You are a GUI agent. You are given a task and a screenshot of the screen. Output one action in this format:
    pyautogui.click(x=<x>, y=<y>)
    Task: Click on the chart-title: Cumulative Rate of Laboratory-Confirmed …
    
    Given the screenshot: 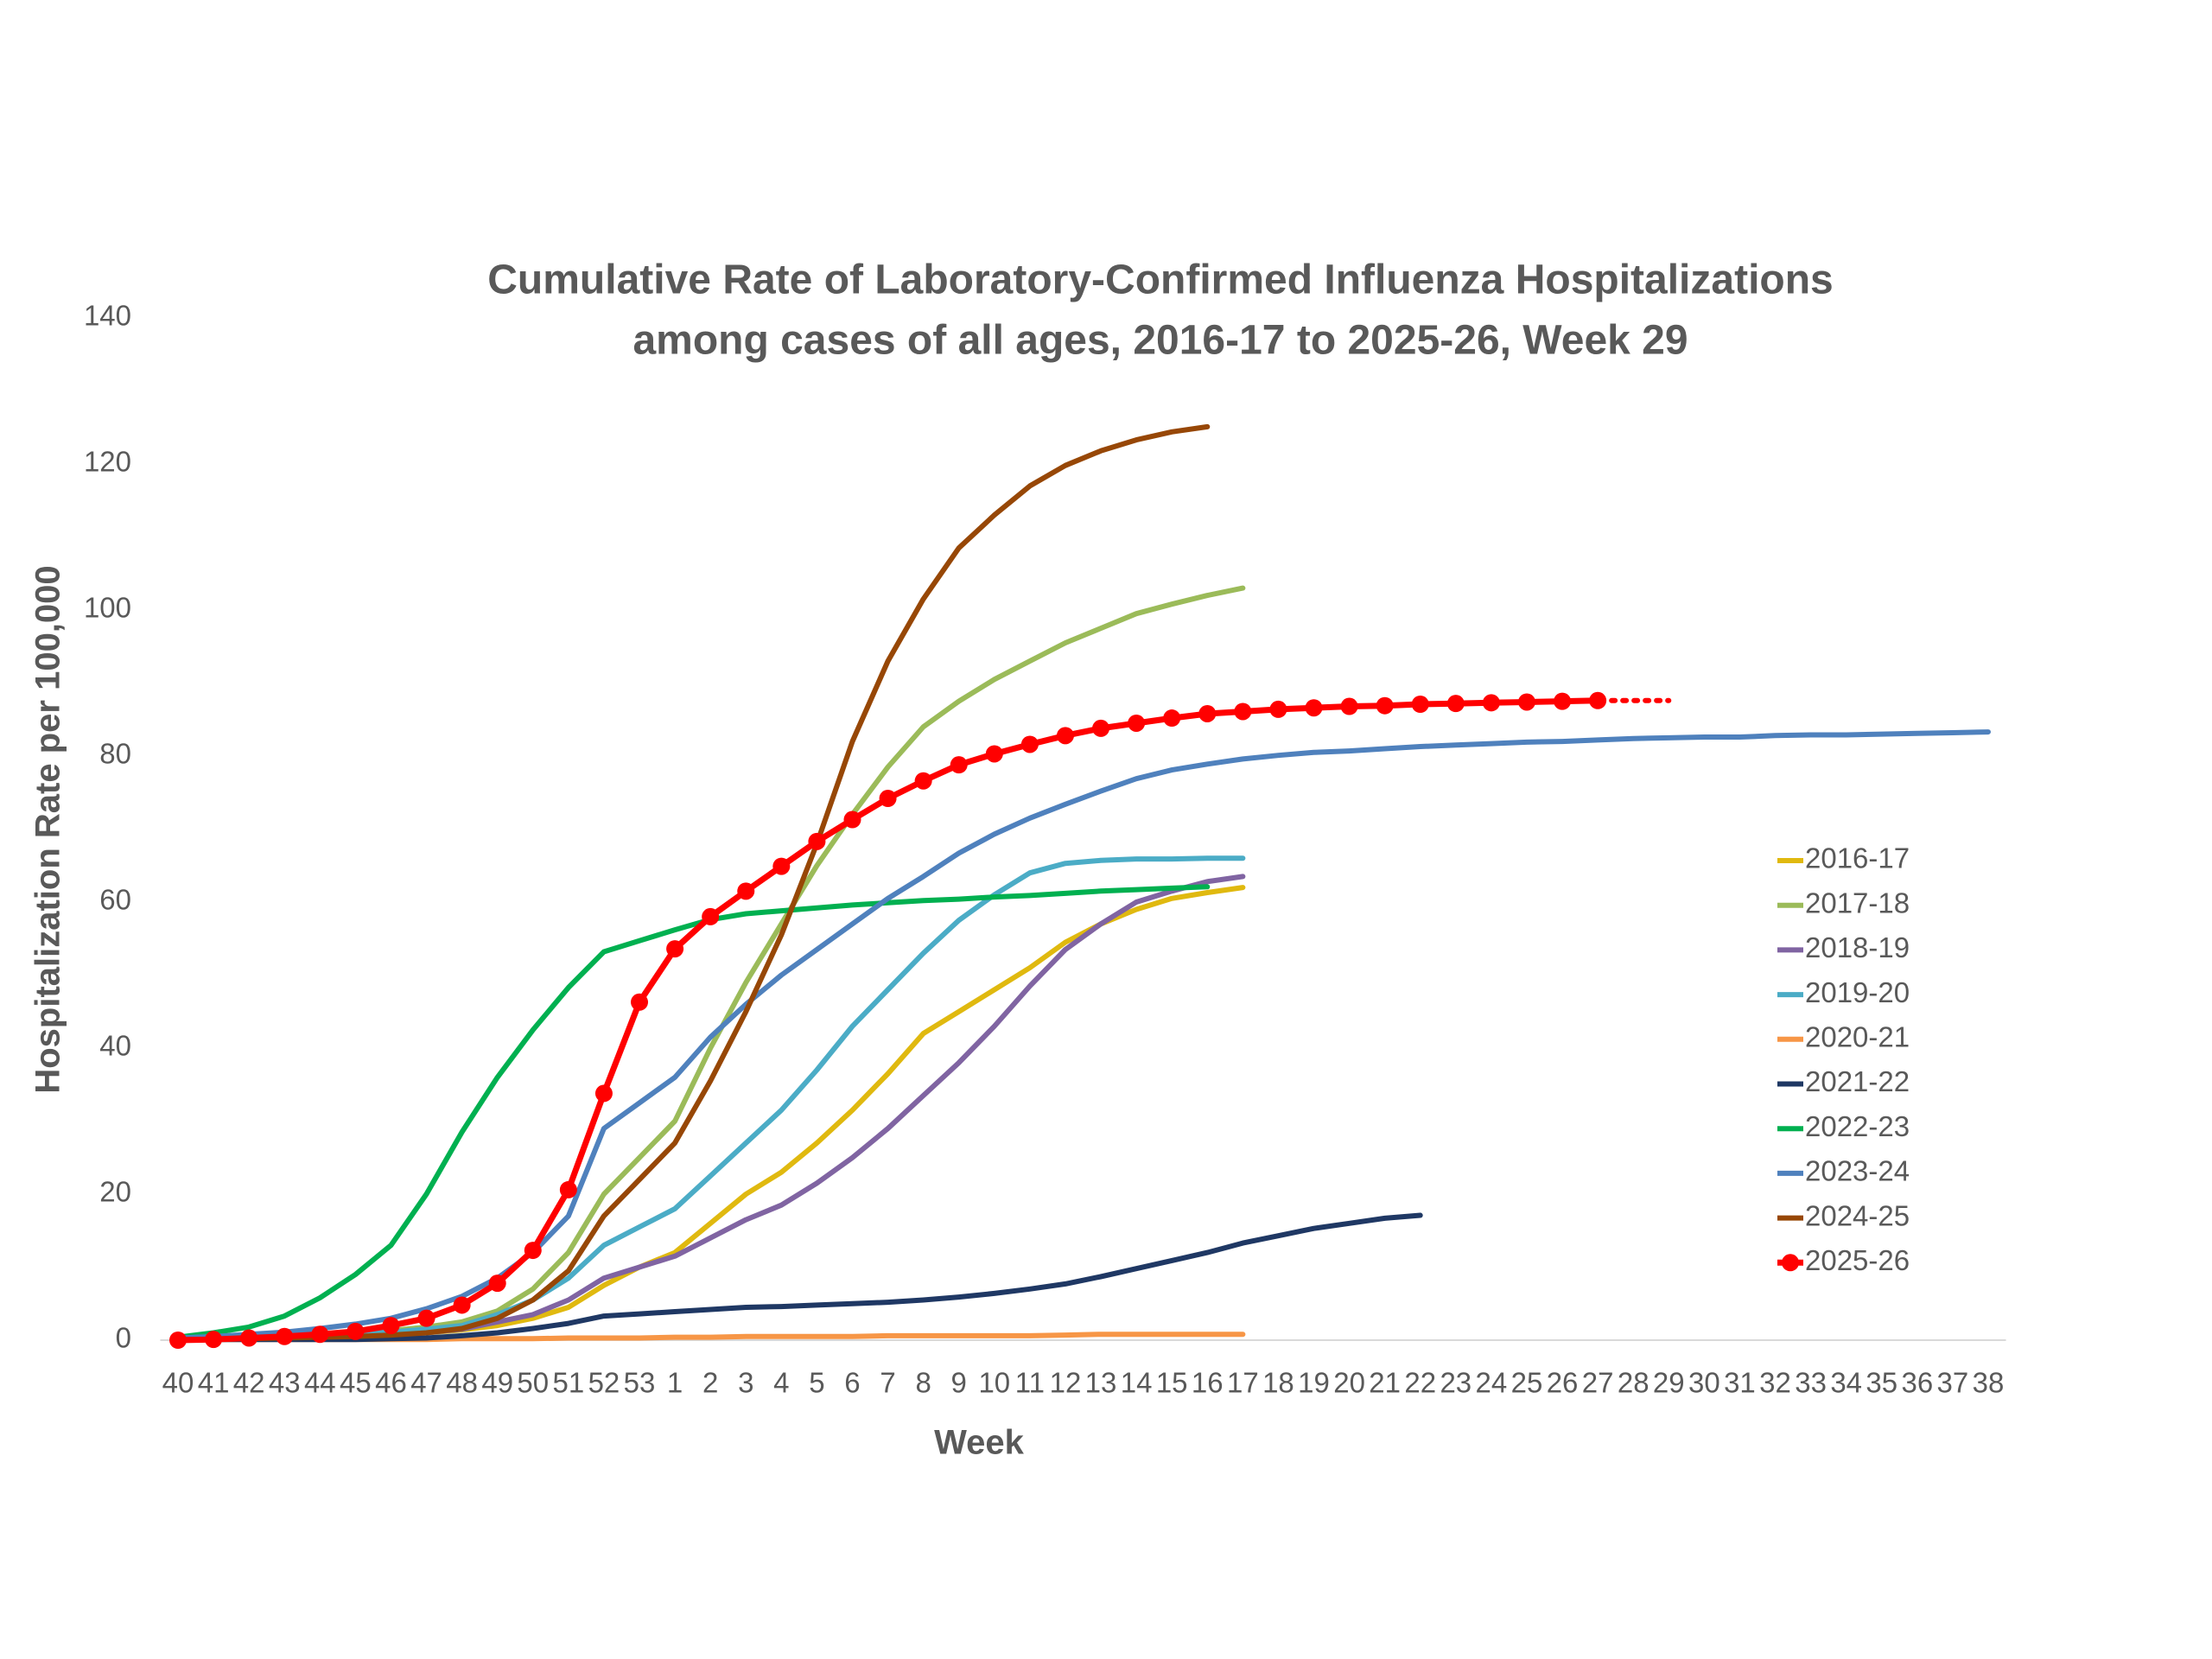 What is the action you would take?
    pyautogui.click(x=1160, y=280)
    